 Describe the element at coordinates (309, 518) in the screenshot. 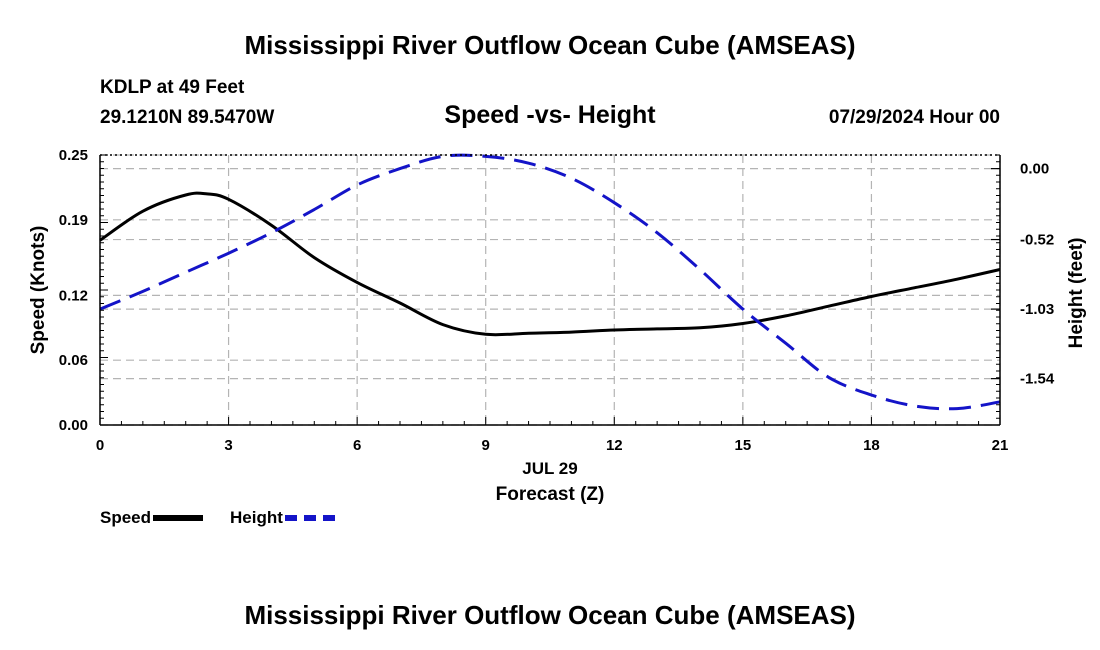

I see `legend-height-swatch` at that location.